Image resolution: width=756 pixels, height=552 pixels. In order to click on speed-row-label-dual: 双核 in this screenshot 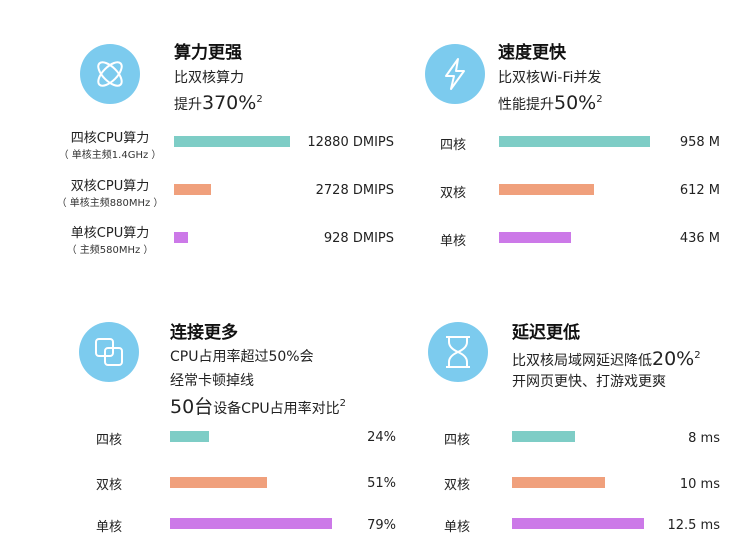, I will do `click(452, 193)`.